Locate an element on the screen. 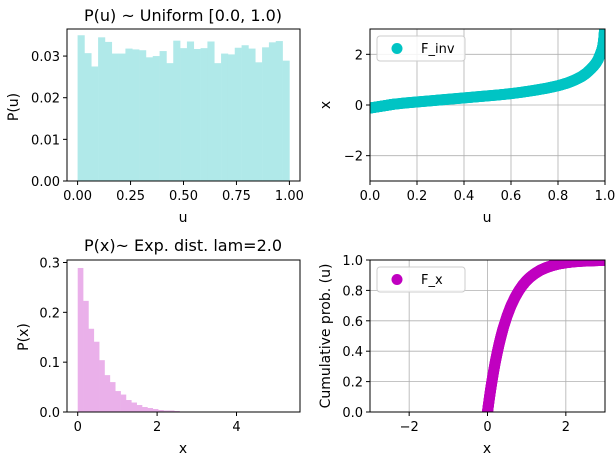 This screenshot has width=615, height=460. inverse-cdf-legend-marker is located at coordinates (397, 48).